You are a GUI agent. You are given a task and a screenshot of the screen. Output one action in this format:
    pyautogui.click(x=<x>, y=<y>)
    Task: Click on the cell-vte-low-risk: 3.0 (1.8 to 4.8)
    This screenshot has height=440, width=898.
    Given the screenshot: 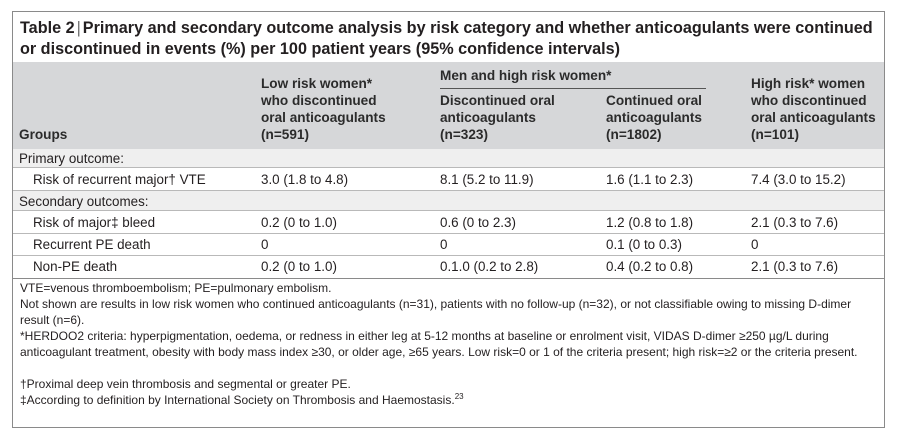 What is the action you would take?
    pyautogui.click(x=305, y=179)
    